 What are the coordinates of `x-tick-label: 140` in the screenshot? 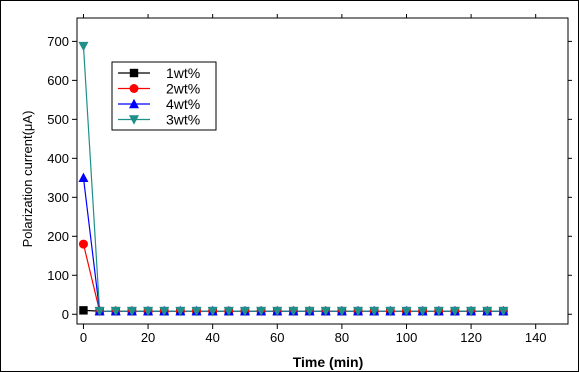 It's located at (536, 337).